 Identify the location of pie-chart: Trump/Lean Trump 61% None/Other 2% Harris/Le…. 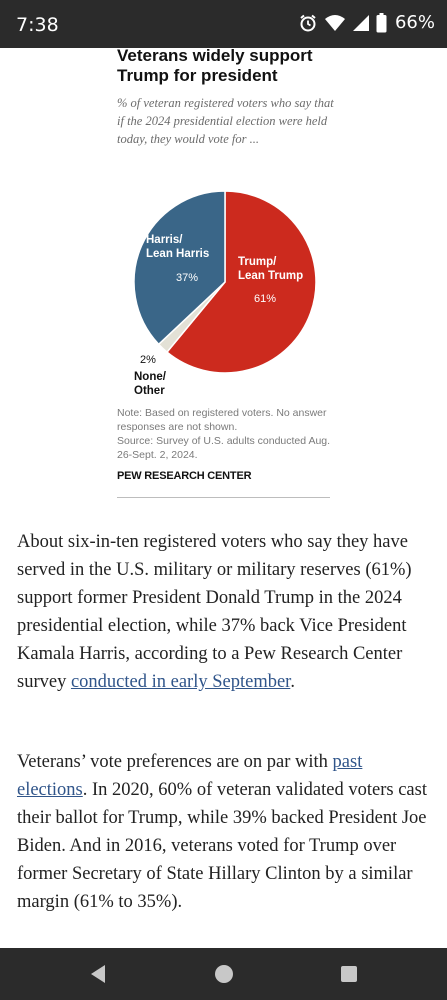
(225, 293).